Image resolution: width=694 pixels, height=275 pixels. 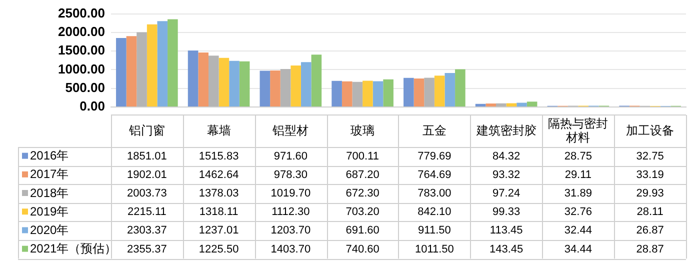 I want to click on data-label: 84.32, so click(x=506, y=156).